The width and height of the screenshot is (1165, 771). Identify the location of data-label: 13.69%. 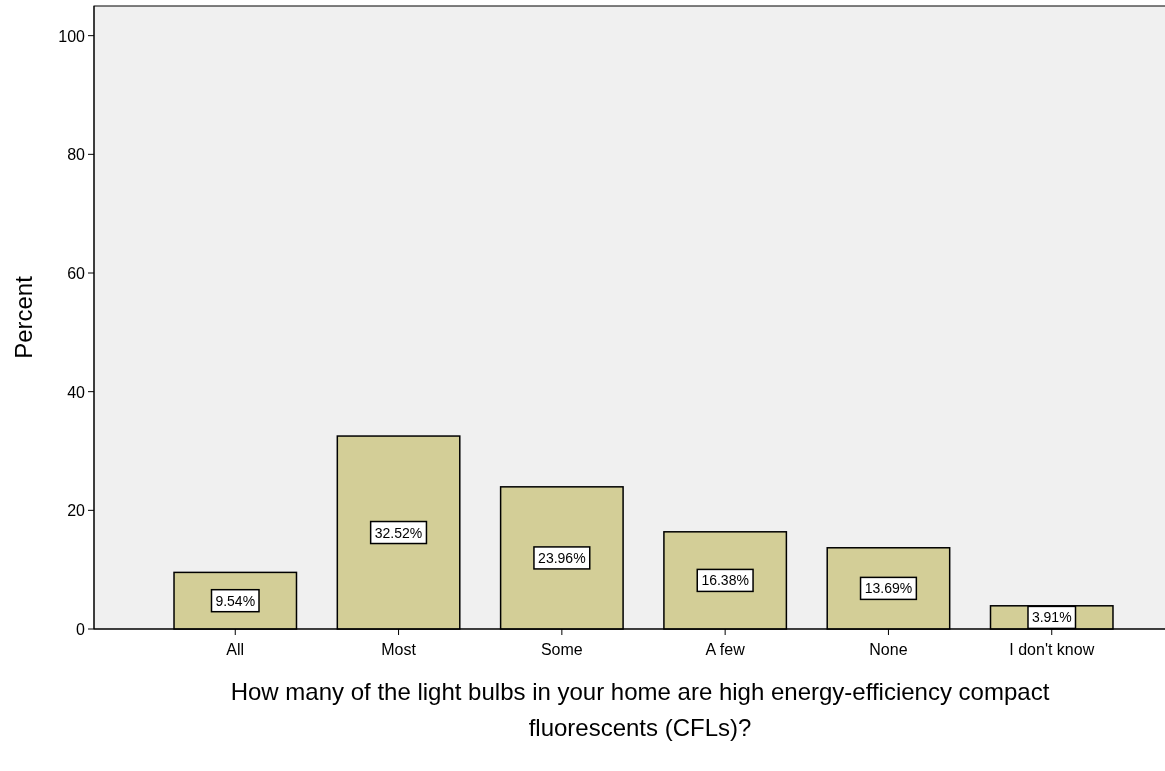
(888, 588).